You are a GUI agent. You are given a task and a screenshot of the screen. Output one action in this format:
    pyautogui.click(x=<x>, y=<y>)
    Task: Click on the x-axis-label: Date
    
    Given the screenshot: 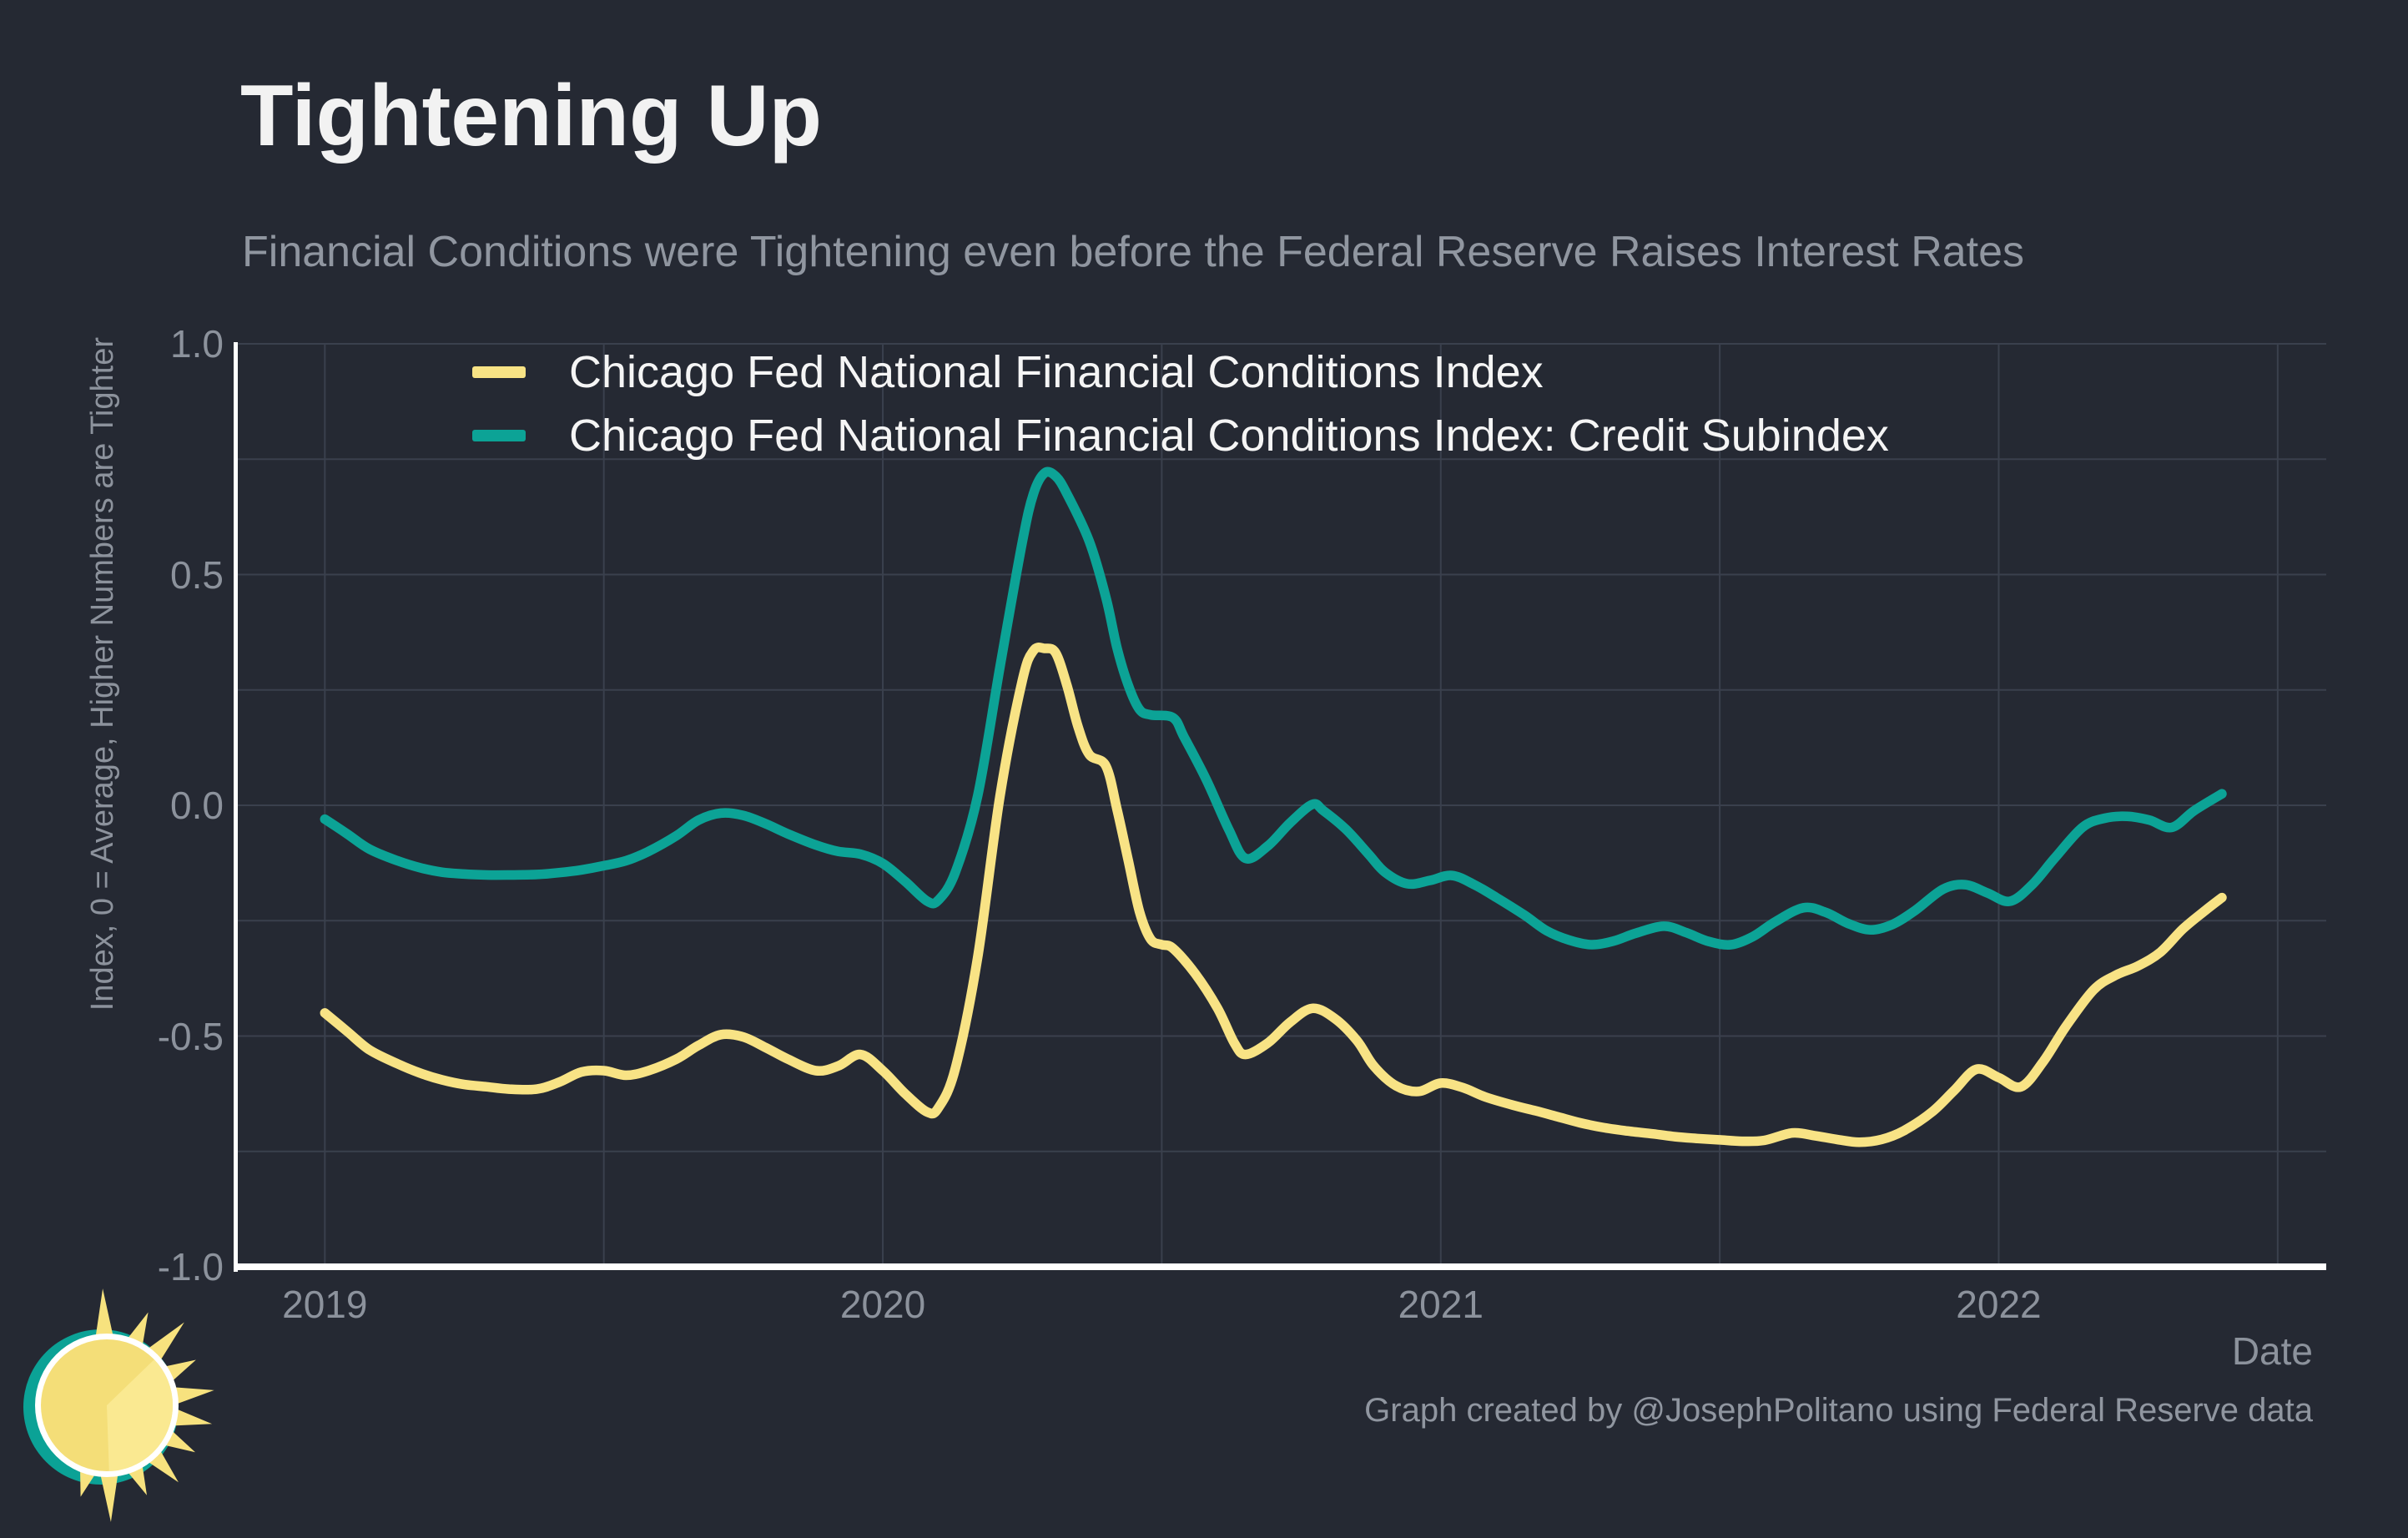 What is the action you would take?
    pyautogui.click(x=2272, y=1351)
    